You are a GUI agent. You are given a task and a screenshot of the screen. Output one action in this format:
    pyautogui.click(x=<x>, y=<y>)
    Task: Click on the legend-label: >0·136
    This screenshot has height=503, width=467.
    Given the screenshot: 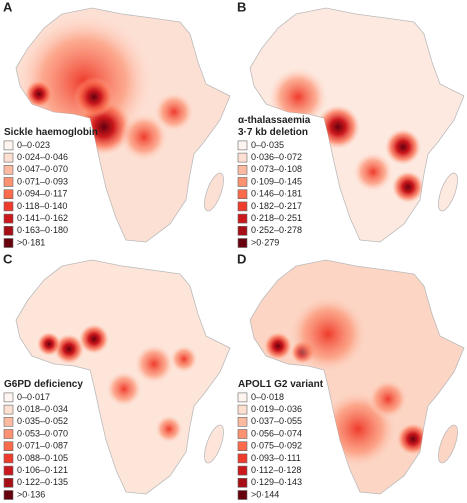 What is the action you would take?
    pyautogui.click(x=31, y=494)
    